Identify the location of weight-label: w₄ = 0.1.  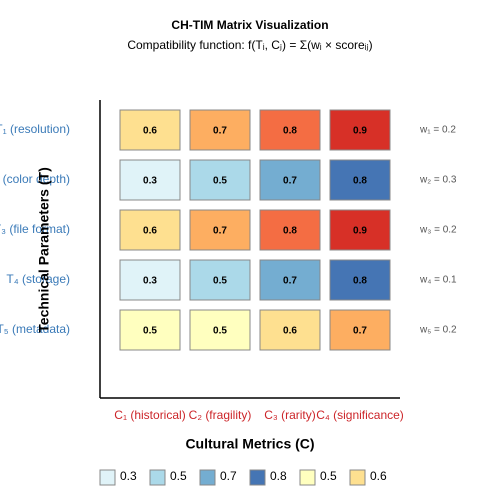
(438, 280).